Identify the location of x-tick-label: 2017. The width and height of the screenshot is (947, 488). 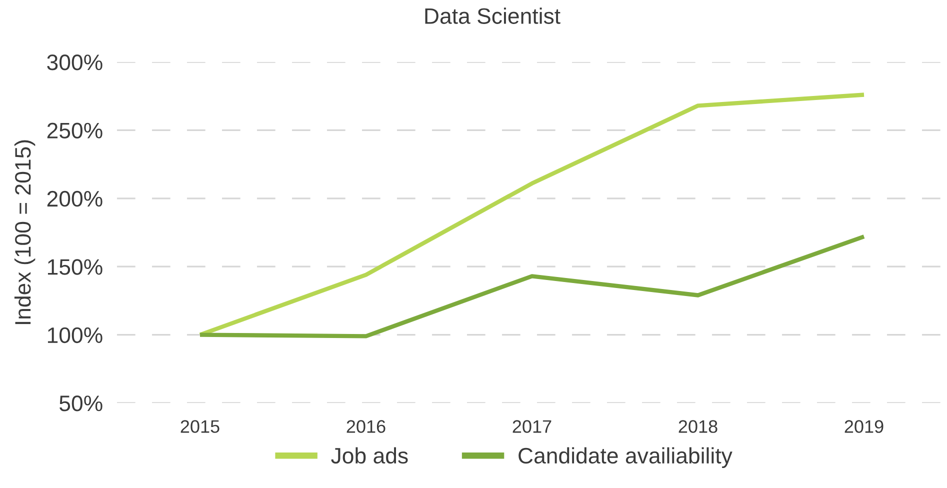
(532, 426).